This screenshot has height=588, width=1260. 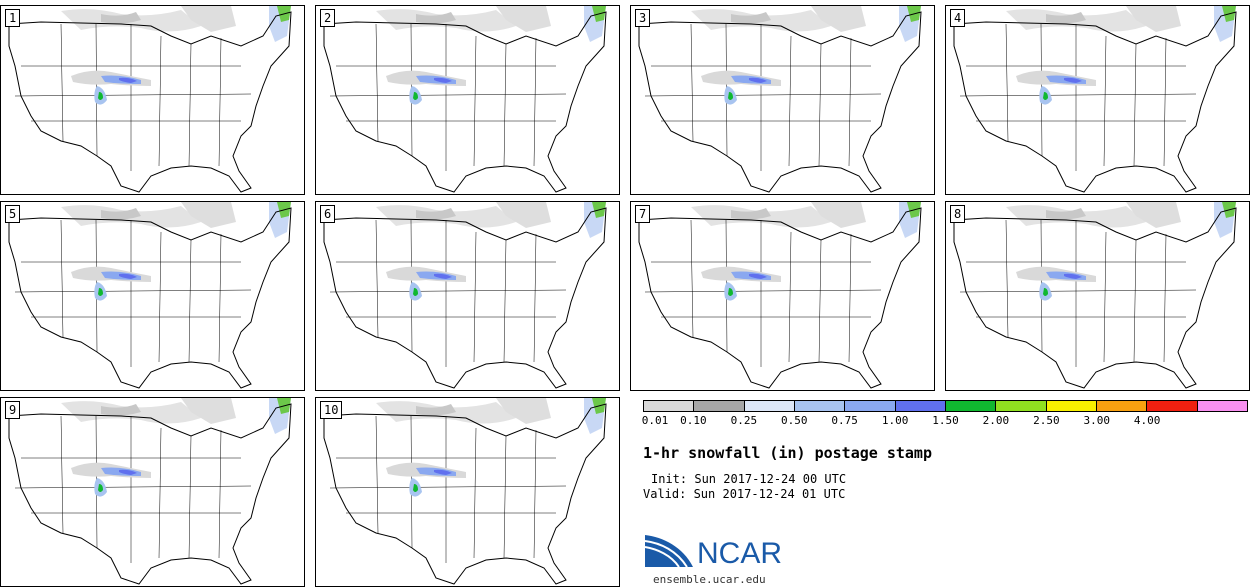 What do you see at coordinates (740, 553) in the screenshot?
I see `ncar-logo-text: NCAR` at bounding box center [740, 553].